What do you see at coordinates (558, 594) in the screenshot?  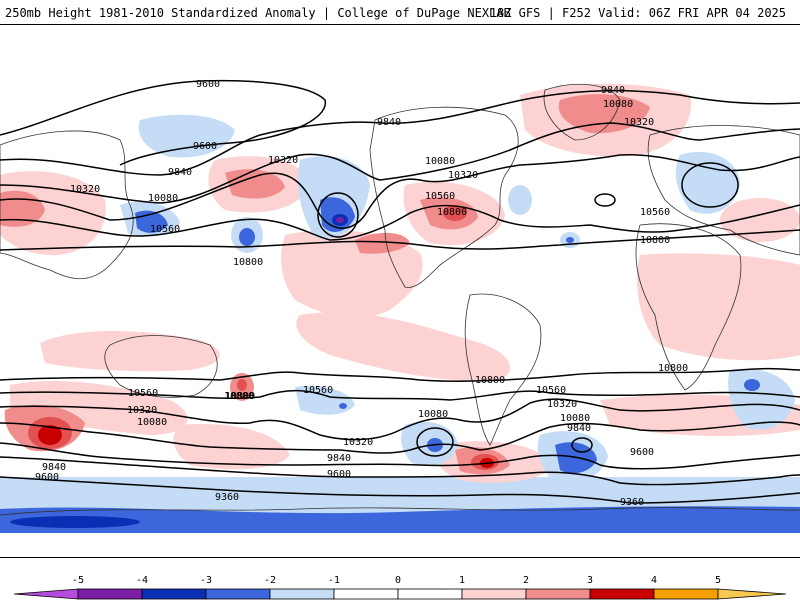 I see `colorbar-swatch-p2` at bounding box center [558, 594].